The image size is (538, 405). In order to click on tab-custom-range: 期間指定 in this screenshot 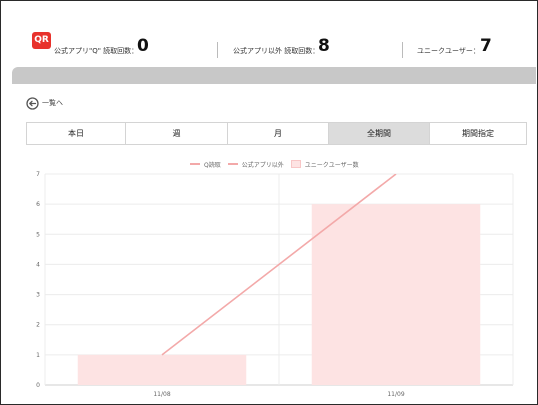, I will do `click(478, 133)`.